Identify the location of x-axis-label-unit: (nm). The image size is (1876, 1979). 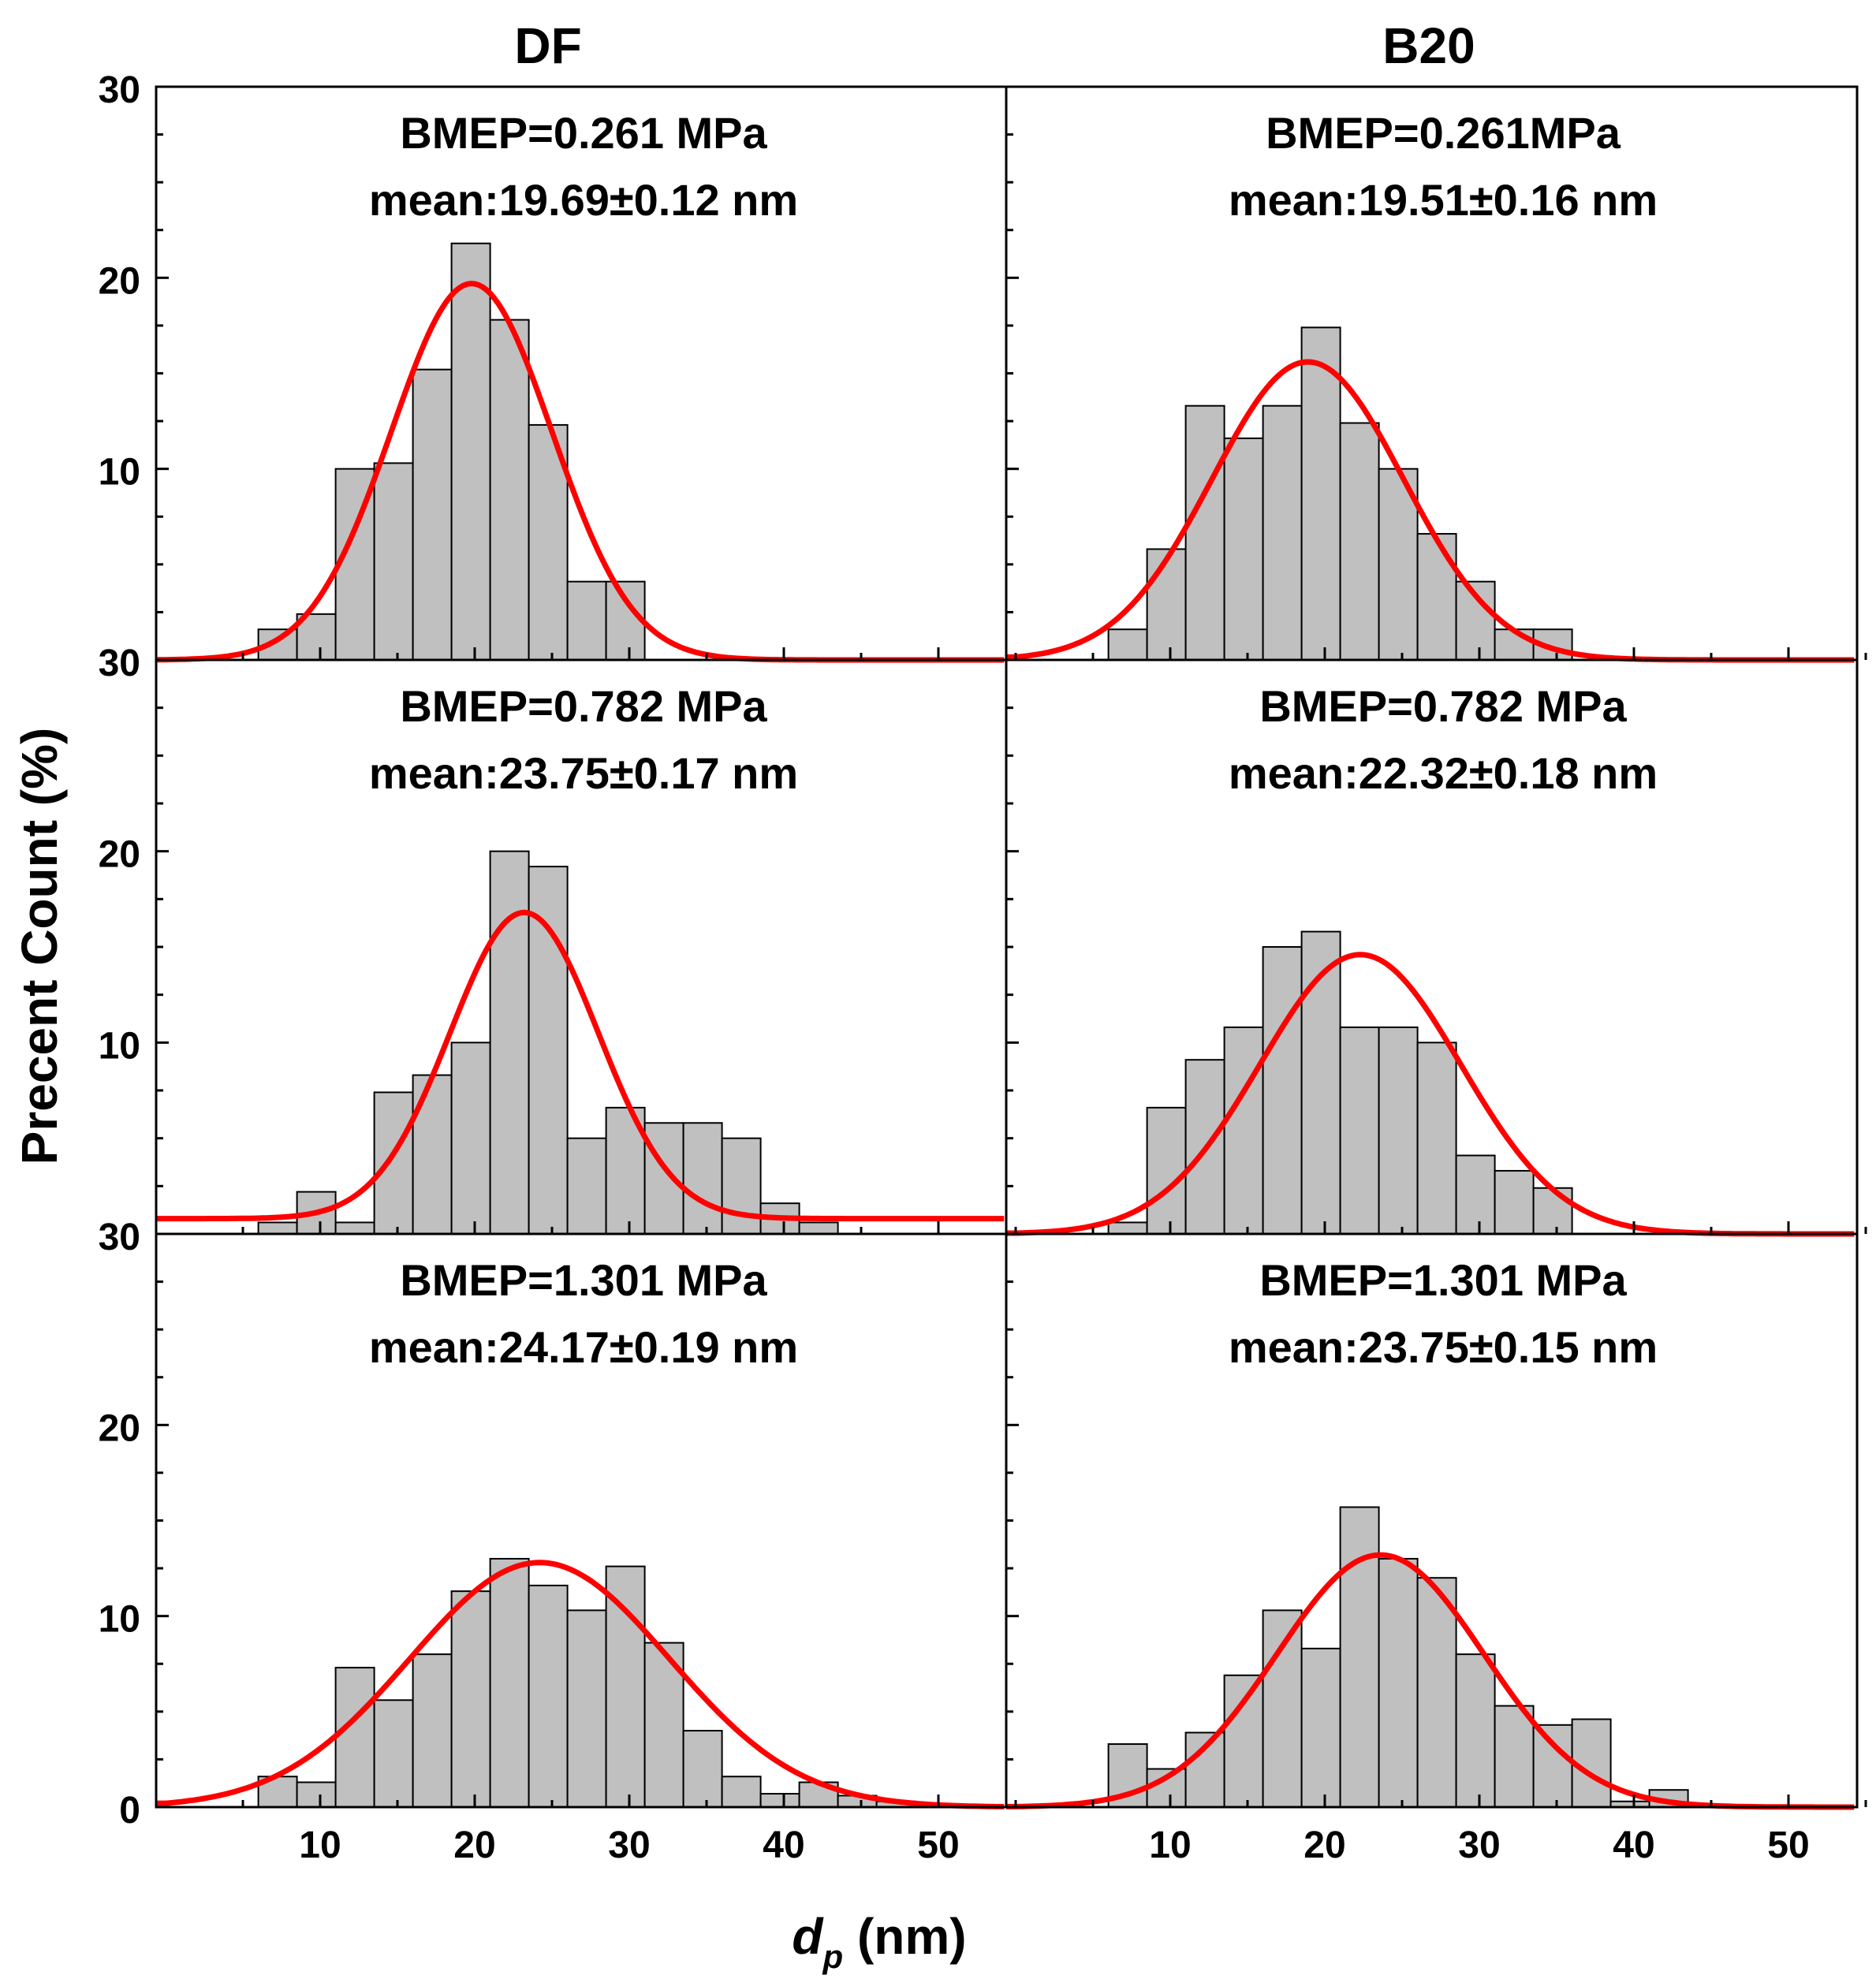
(904, 1936).